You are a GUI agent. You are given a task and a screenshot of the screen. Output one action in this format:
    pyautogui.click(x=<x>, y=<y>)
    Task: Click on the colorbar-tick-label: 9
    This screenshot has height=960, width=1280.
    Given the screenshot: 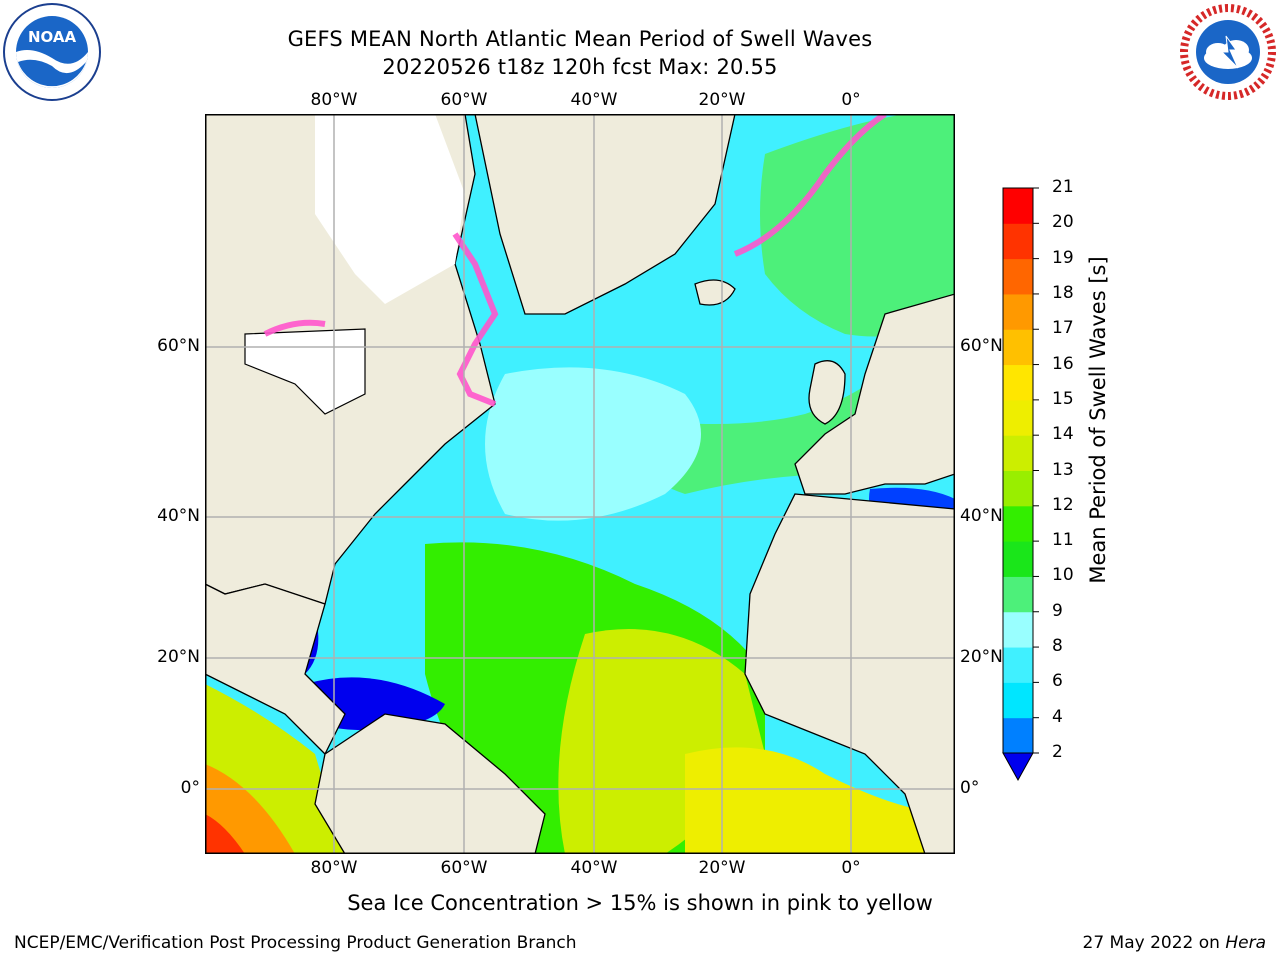 What is the action you would take?
    pyautogui.click(x=1057, y=610)
    